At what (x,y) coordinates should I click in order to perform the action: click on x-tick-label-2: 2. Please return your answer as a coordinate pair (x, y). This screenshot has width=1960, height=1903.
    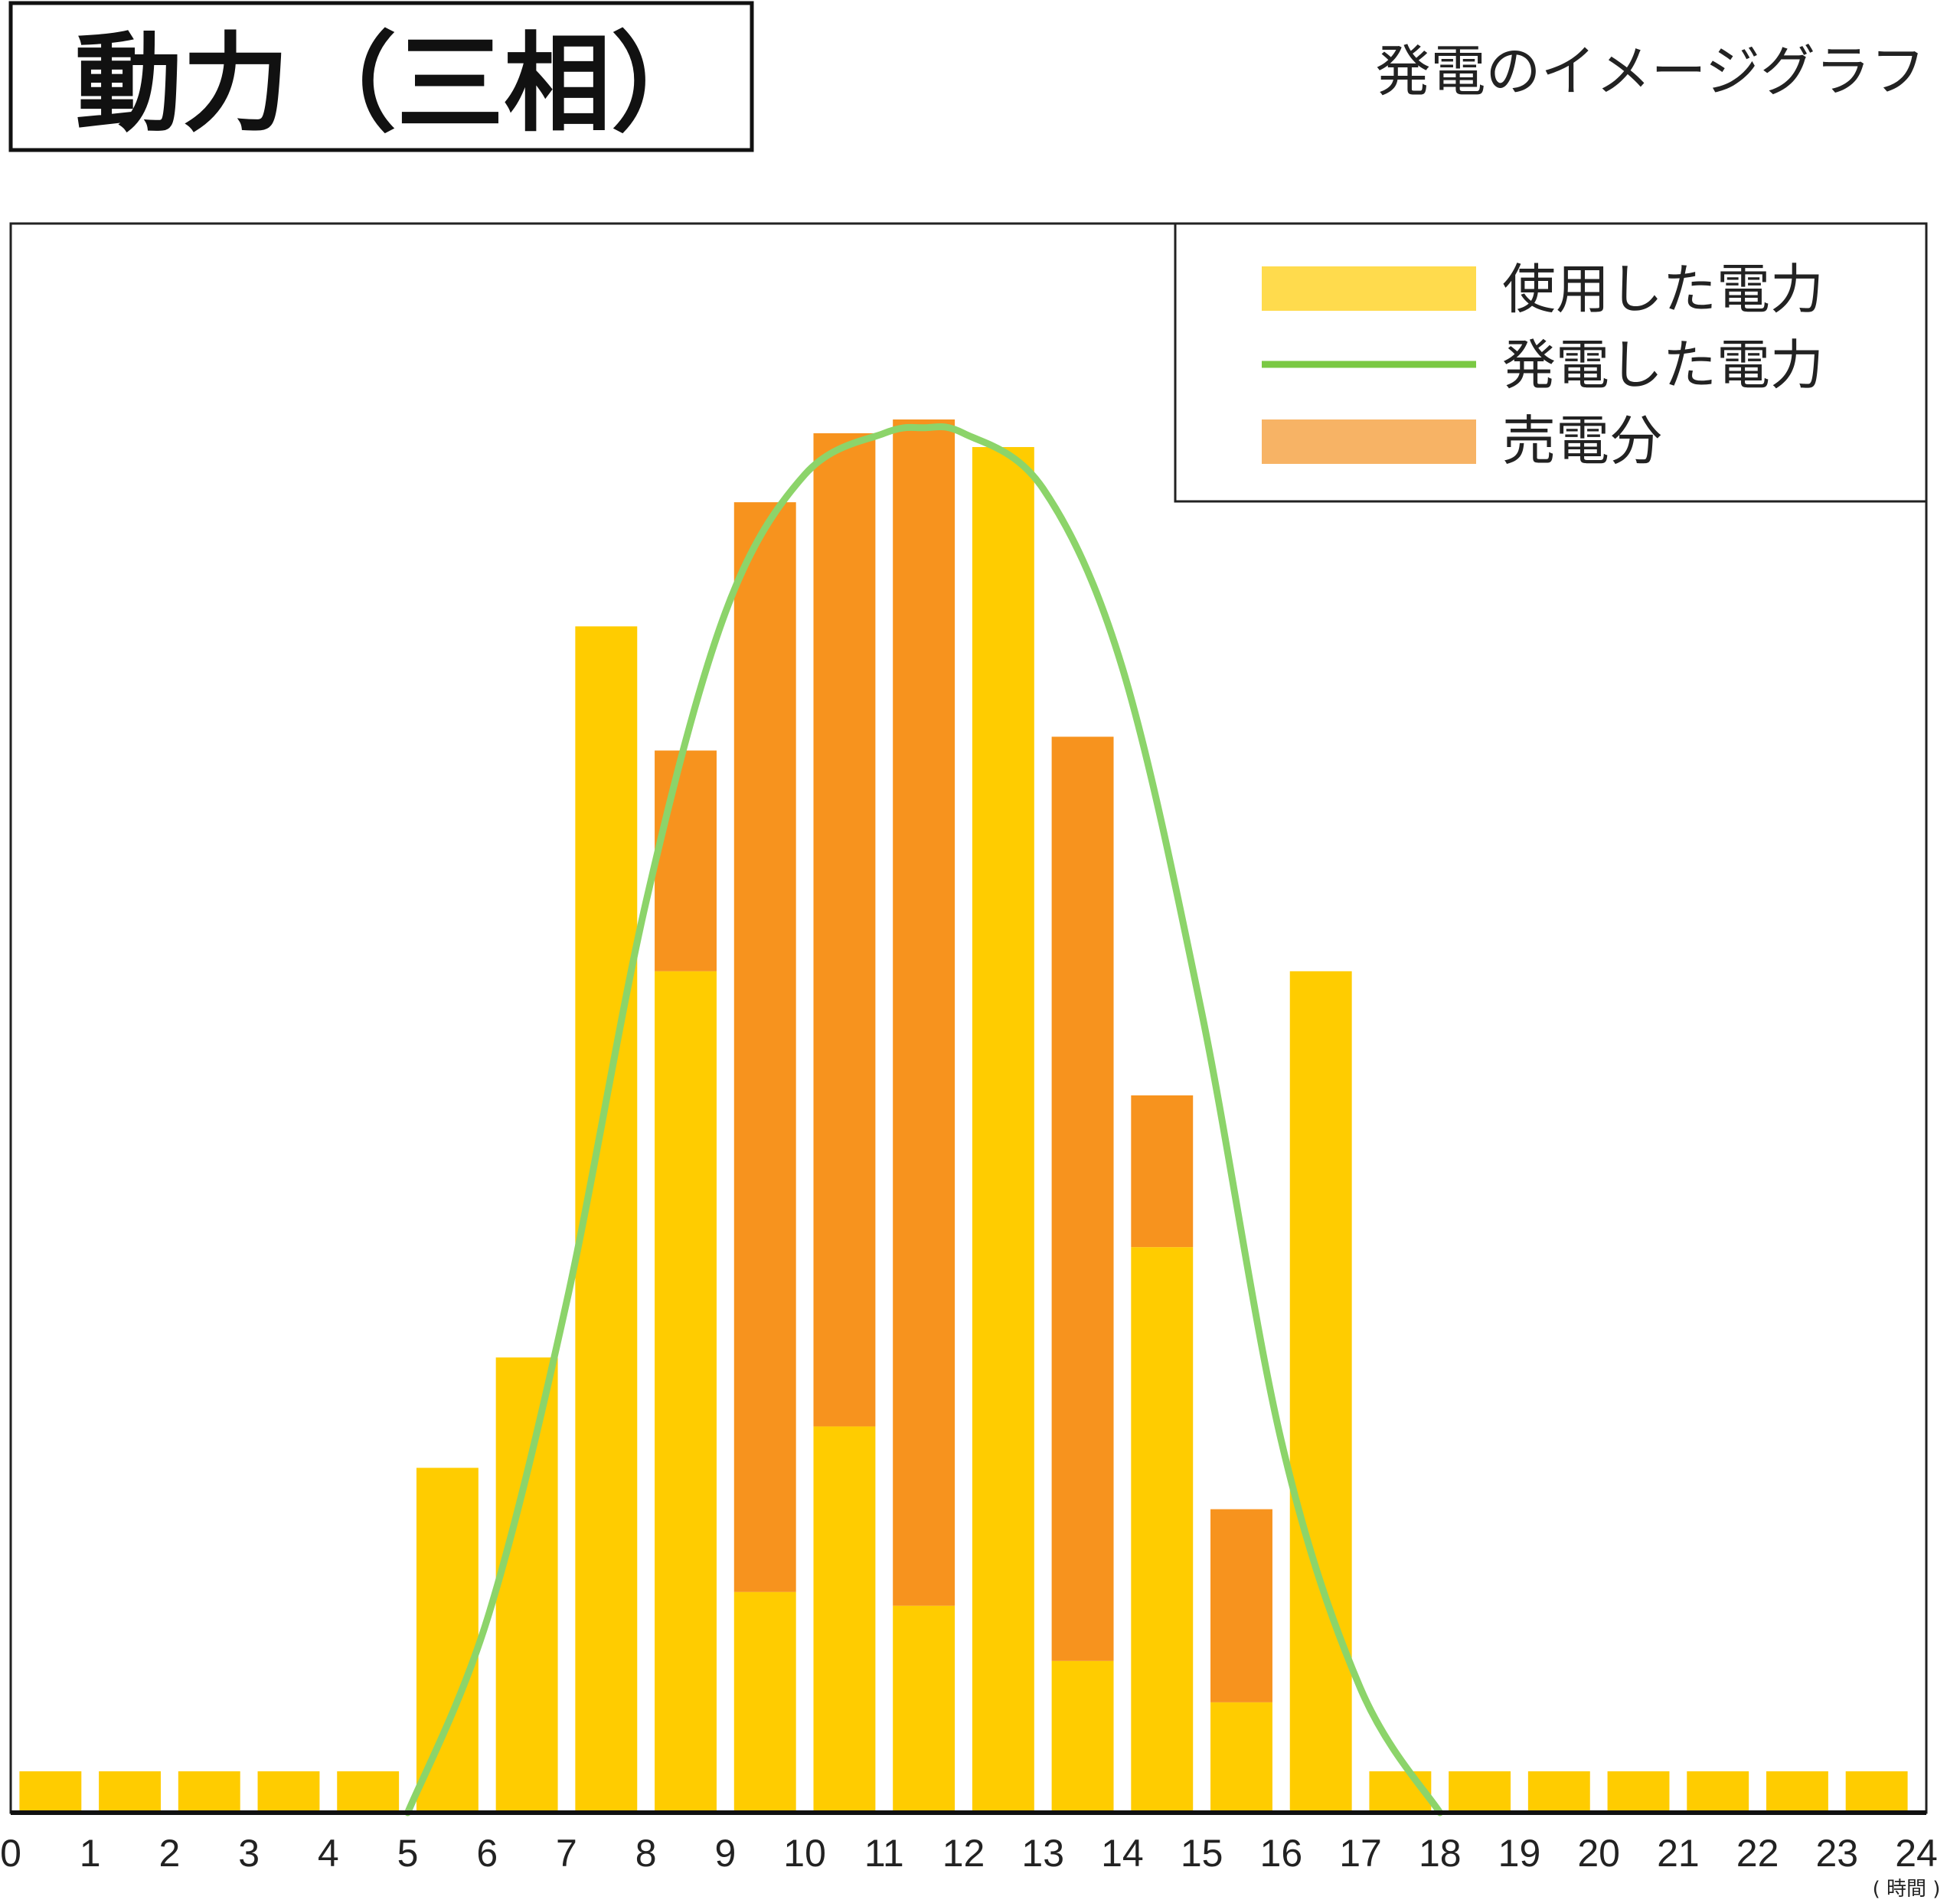
    Looking at the image, I should click on (170, 1853).